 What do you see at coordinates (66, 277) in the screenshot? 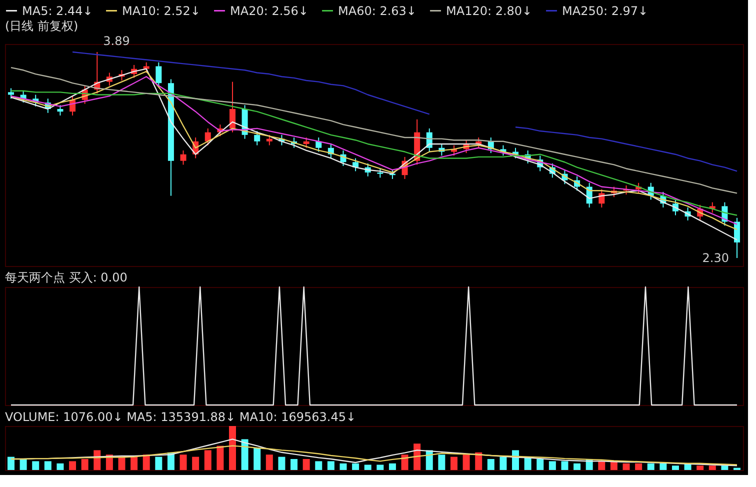
I see `chart-title: 每天两个点 买入: 0.00` at bounding box center [66, 277].